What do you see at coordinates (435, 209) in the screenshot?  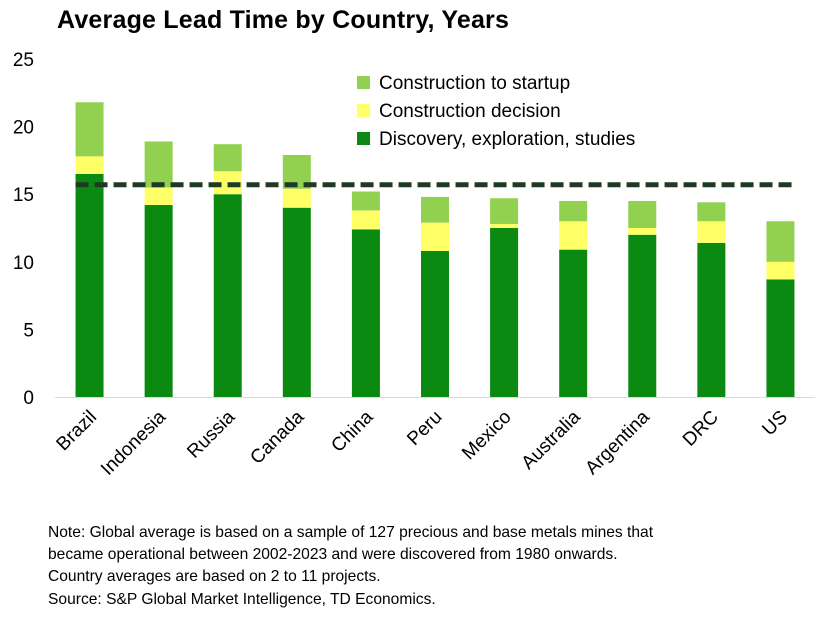 I see `bar-startup-segment-peru` at bounding box center [435, 209].